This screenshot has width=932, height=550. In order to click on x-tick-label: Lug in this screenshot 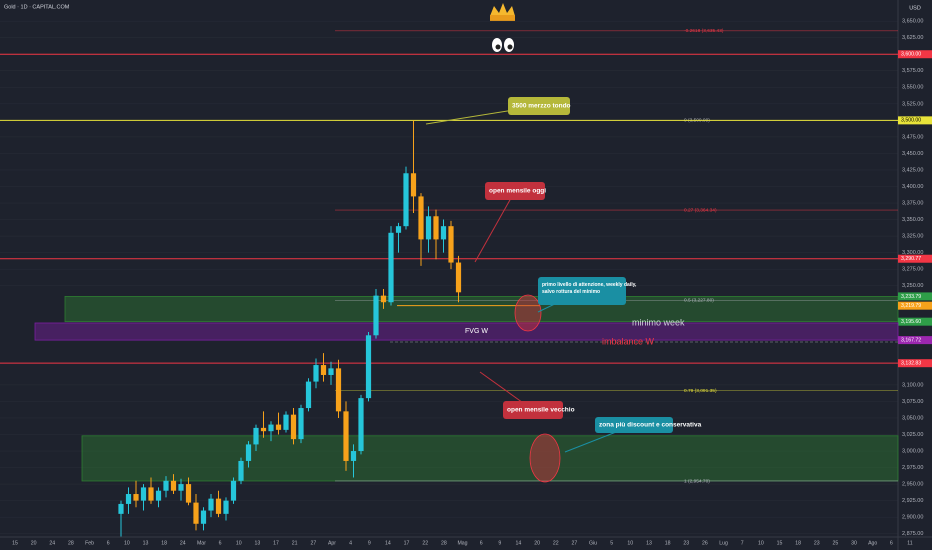, I will do `click(723, 543)`.